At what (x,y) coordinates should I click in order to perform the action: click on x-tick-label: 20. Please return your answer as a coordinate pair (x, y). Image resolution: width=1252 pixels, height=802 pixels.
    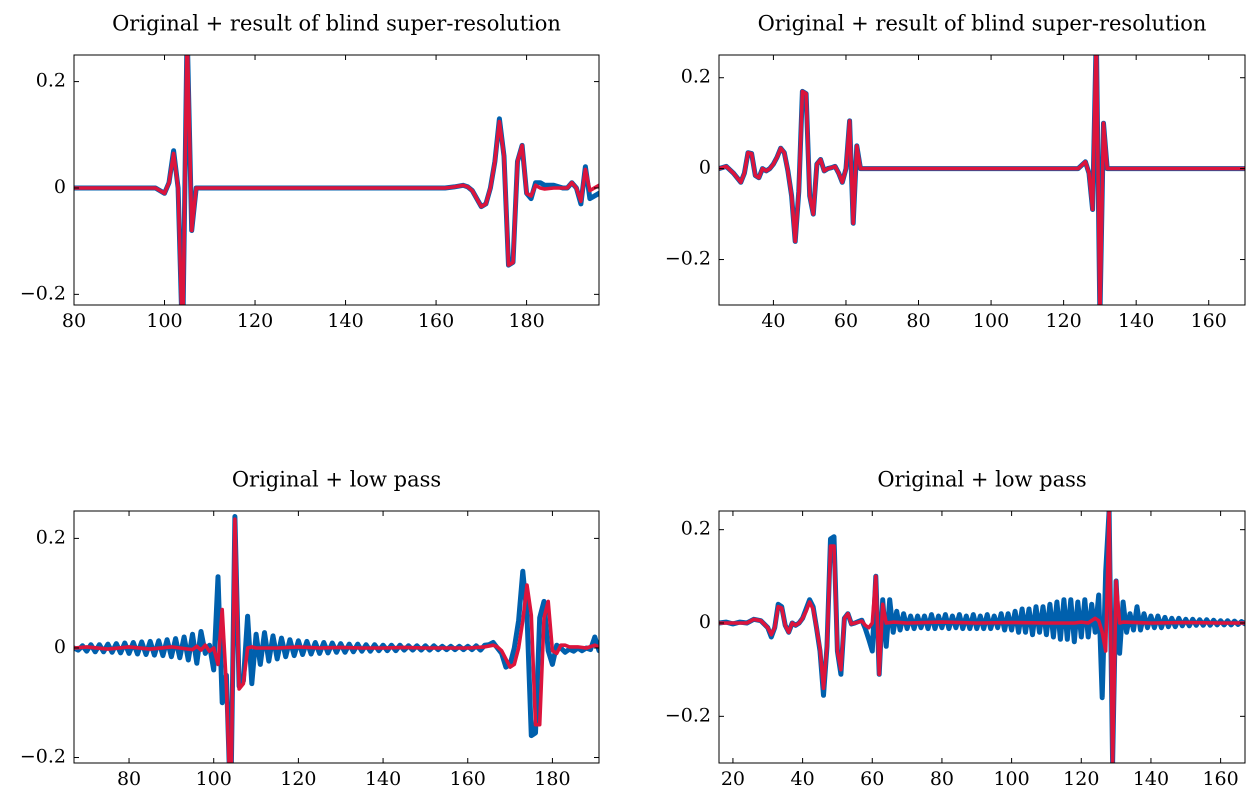
    Looking at the image, I should click on (733, 779).